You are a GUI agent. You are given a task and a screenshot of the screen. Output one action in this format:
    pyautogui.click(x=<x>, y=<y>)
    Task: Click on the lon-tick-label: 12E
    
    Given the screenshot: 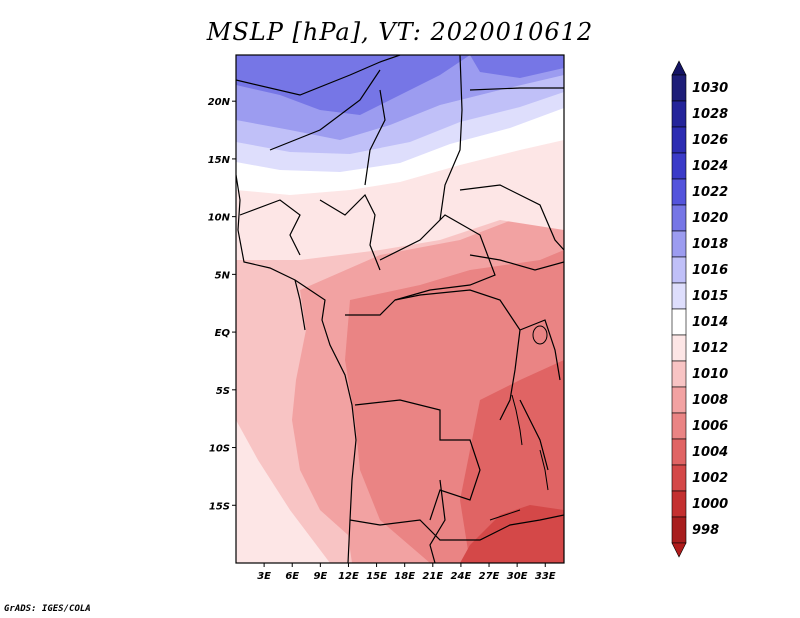 What is the action you would take?
    pyautogui.click(x=348, y=576)
    